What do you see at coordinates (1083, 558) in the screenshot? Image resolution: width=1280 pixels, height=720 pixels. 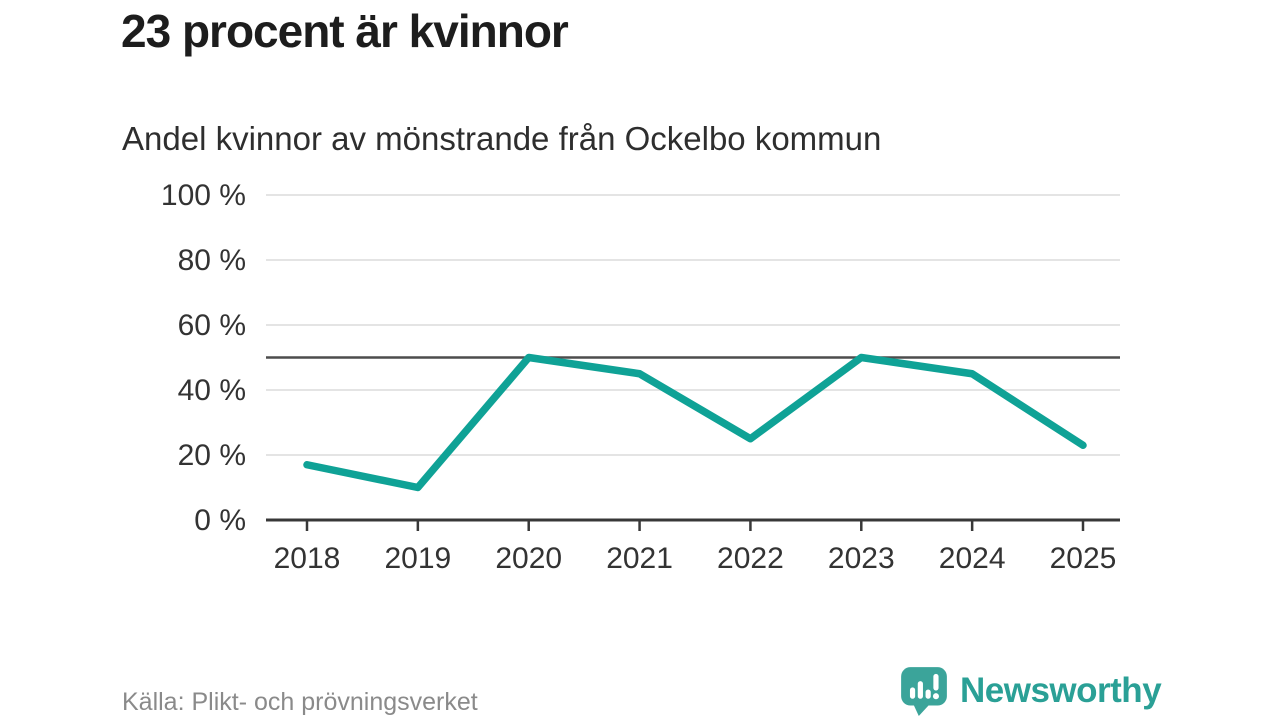 I see `x-tick-label: 2025` at bounding box center [1083, 558].